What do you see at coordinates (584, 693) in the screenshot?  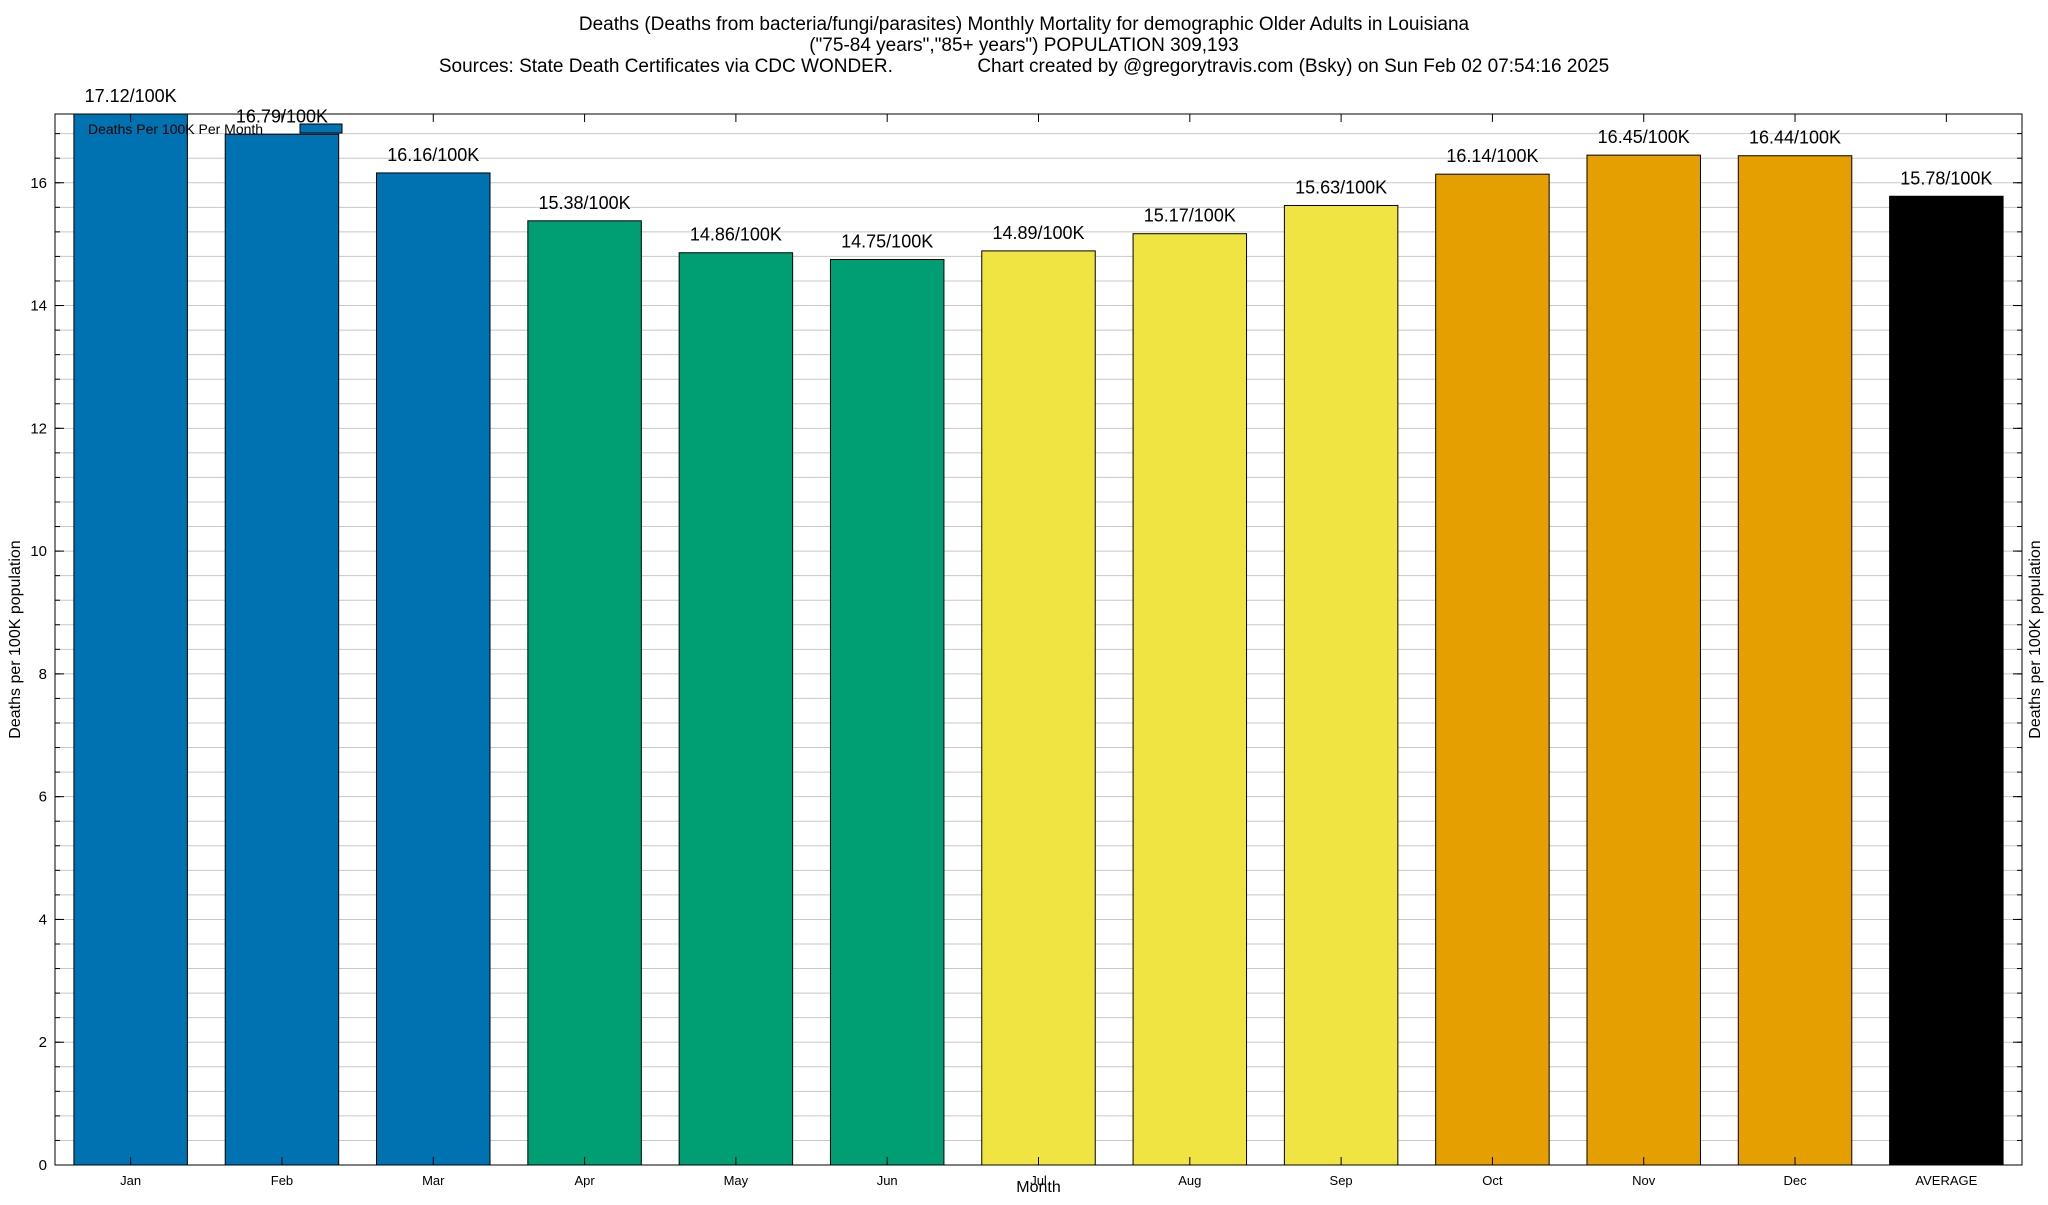 I see `bar-apr` at bounding box center [584, 693].